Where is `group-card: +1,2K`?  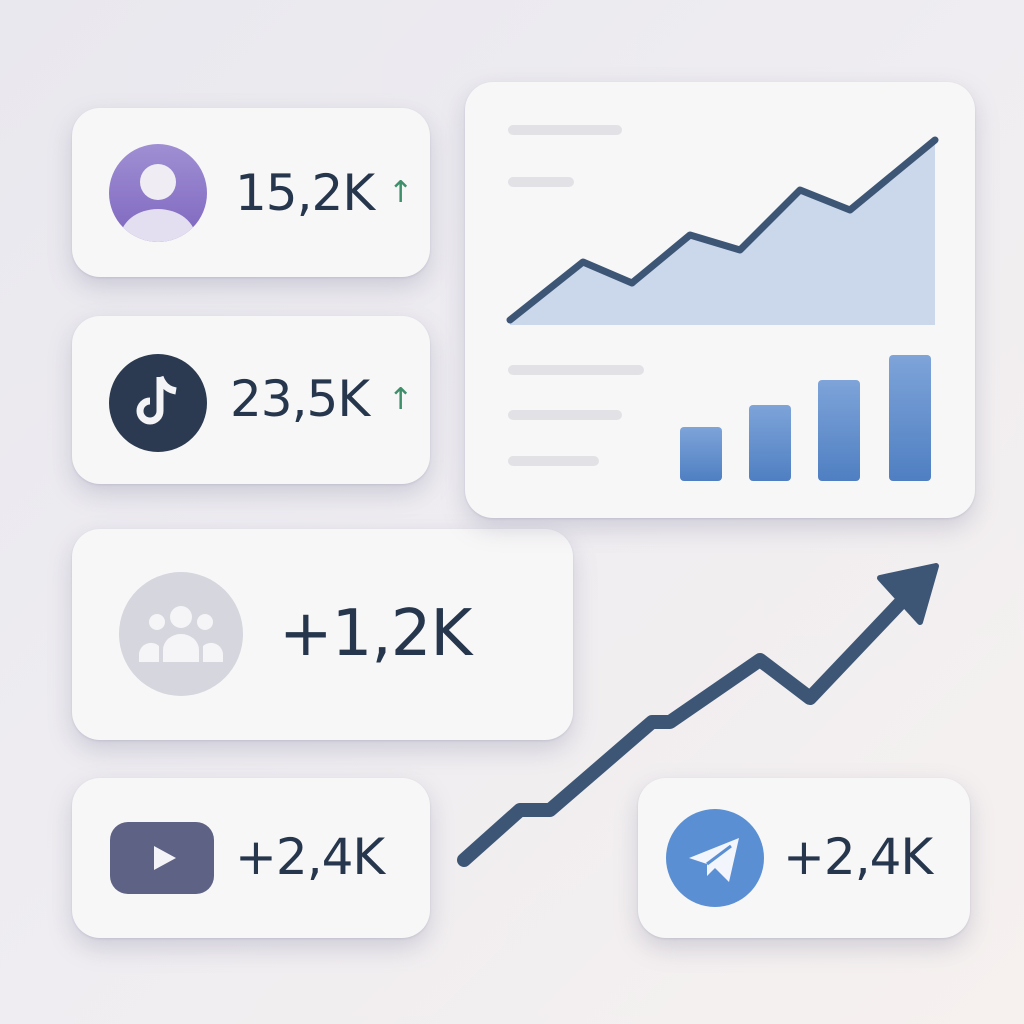
group-card: +1,2K is located at coordinates (322, 634).